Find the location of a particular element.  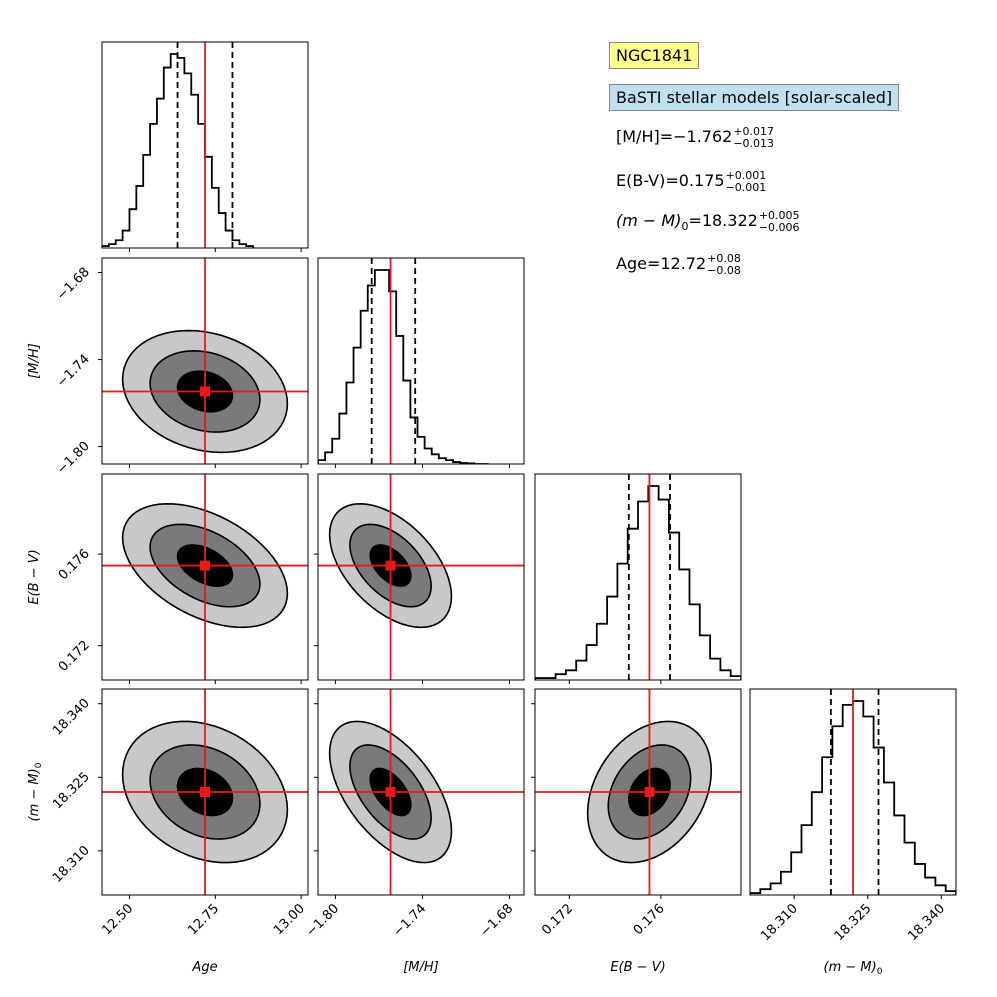

hist-panel-mh is located at coordinates (403, 361).